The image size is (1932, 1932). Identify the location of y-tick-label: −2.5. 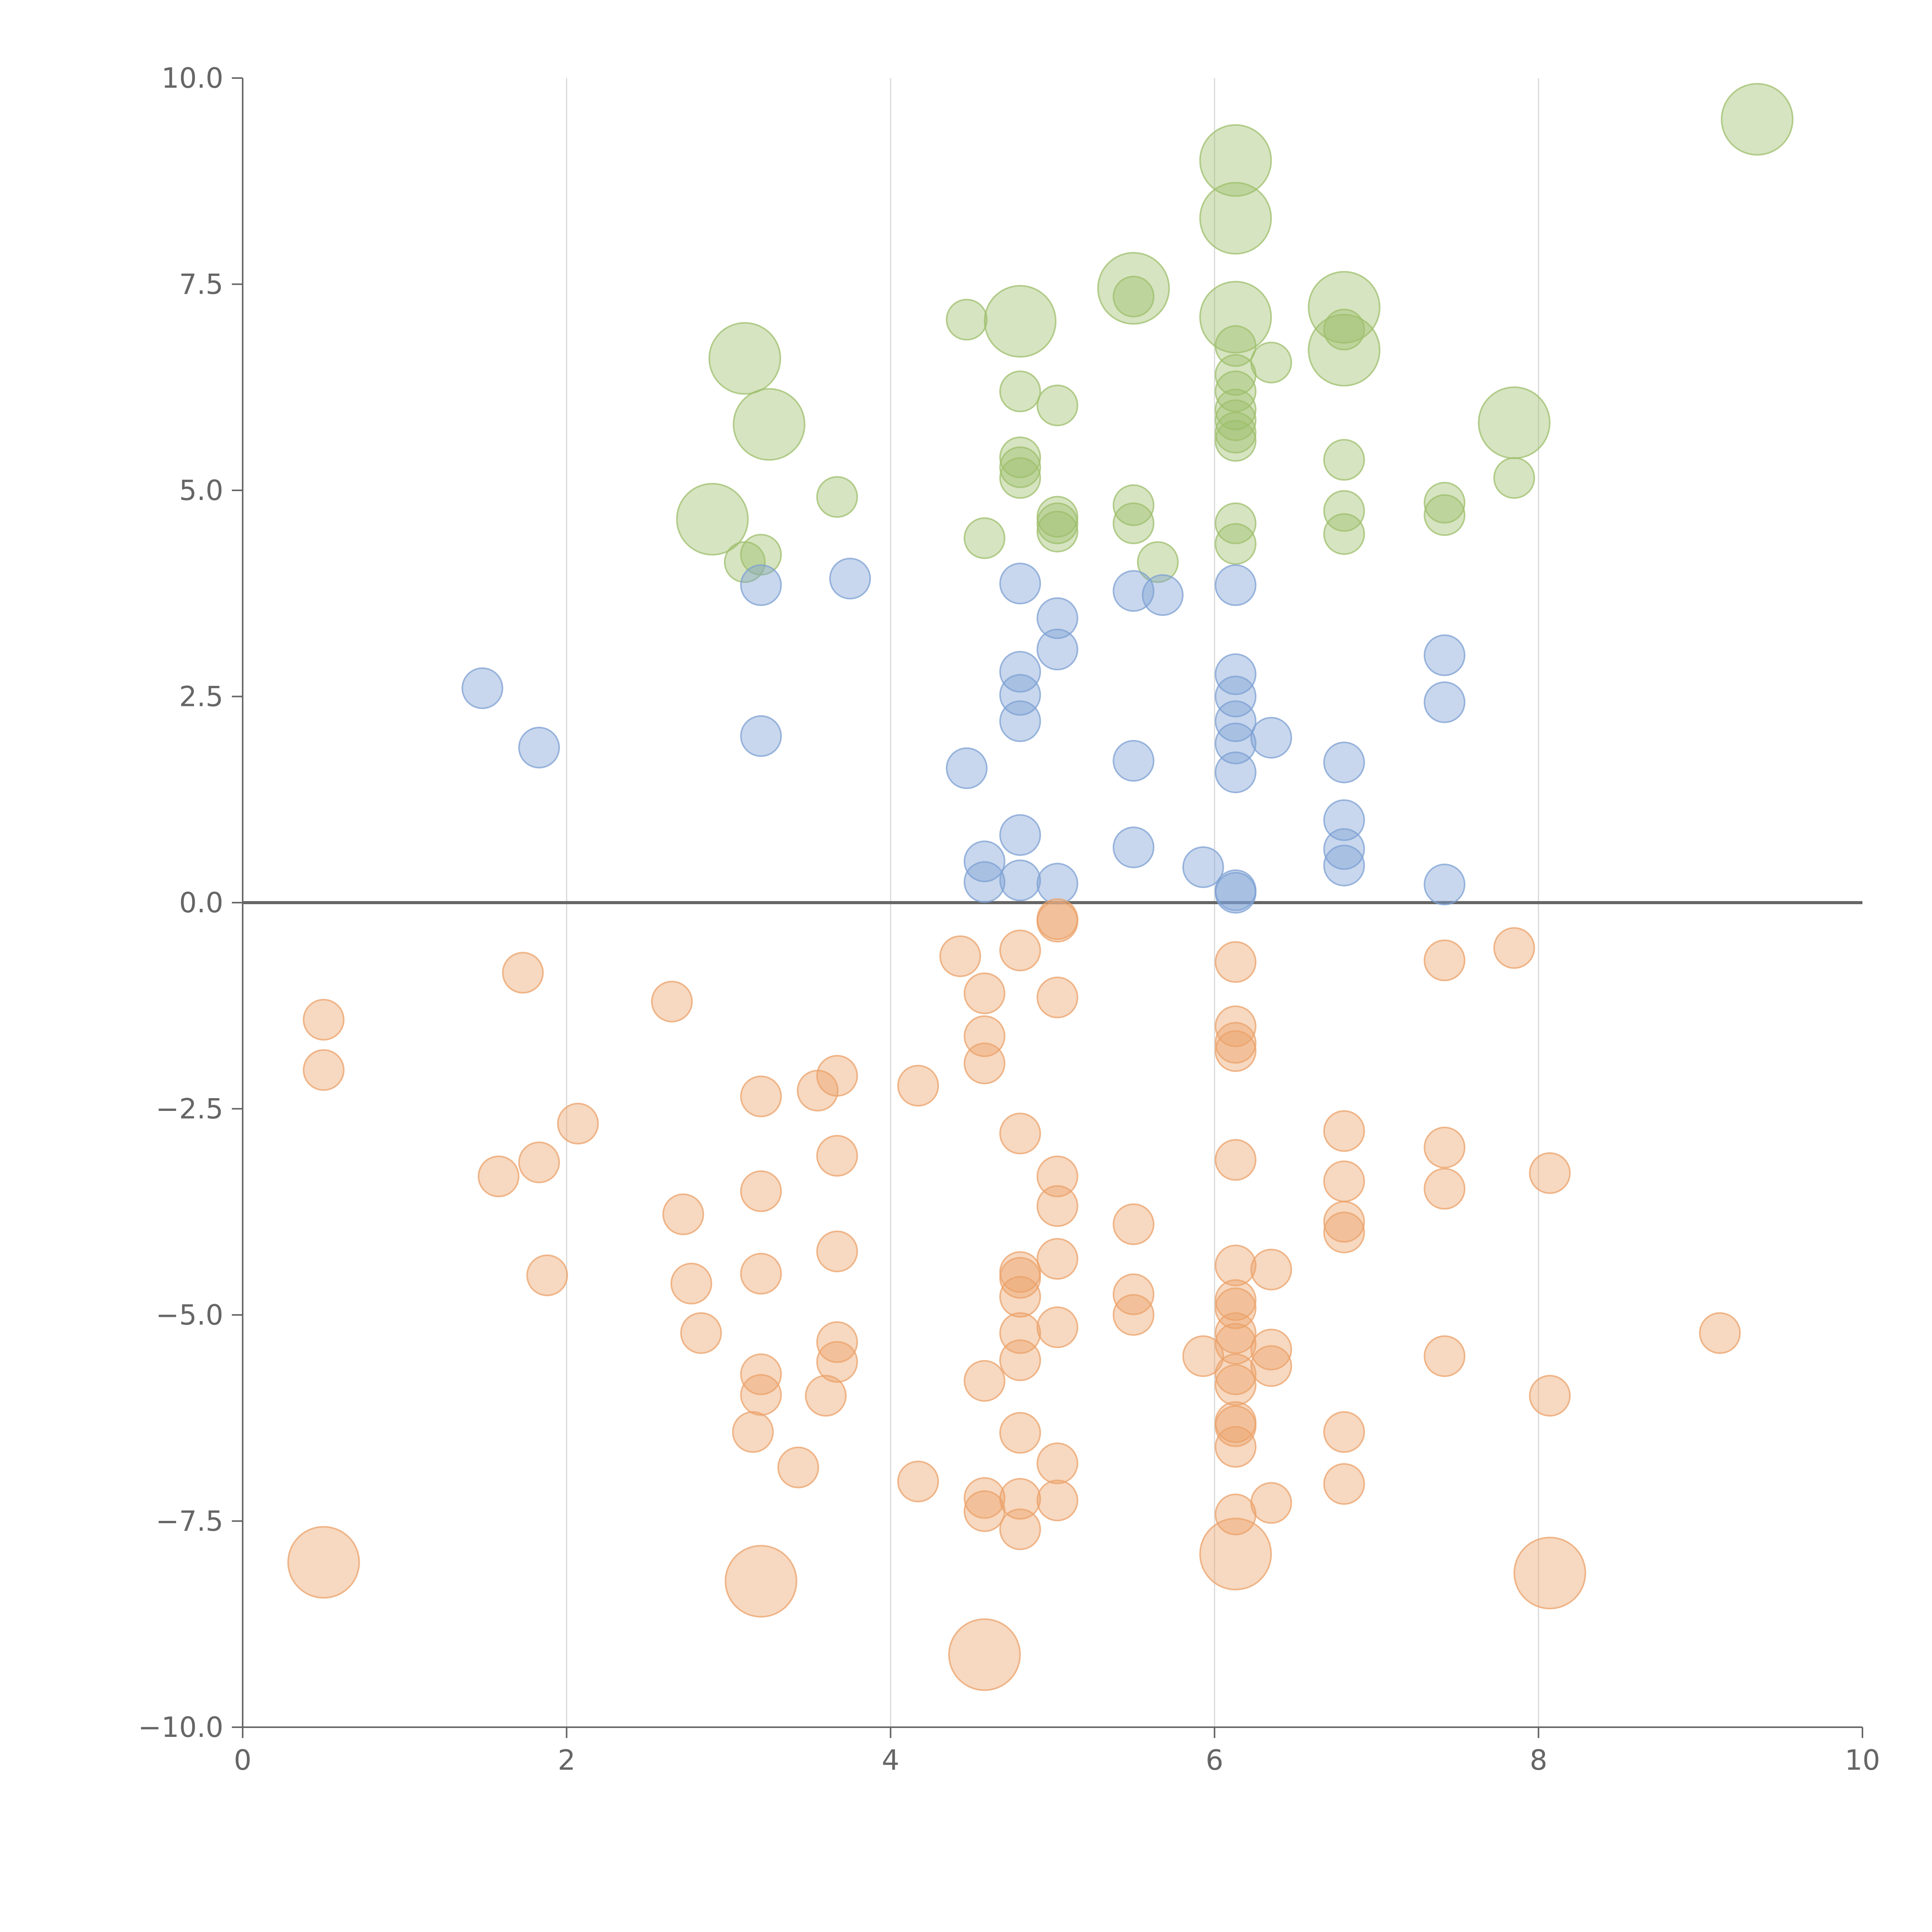
(190, 1109).